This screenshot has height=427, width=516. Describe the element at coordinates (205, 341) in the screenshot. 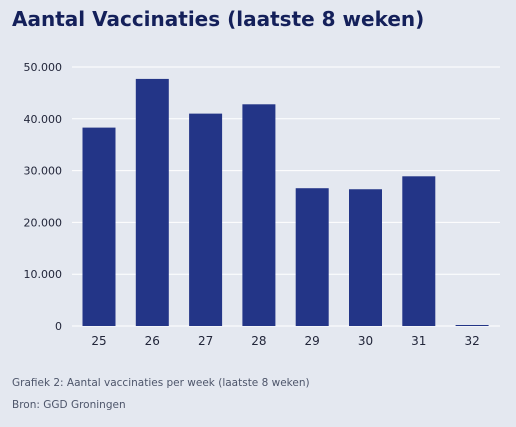

I see `x-tick-label: 27` at that location.